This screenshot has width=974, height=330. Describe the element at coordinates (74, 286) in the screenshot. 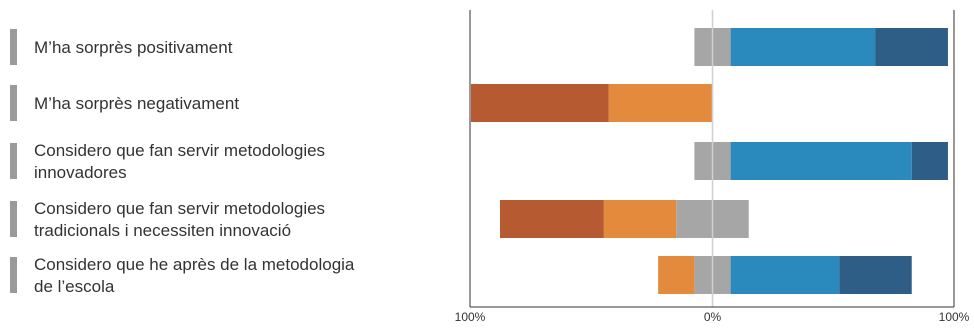

I see `category-label: de l’escola` at that location.